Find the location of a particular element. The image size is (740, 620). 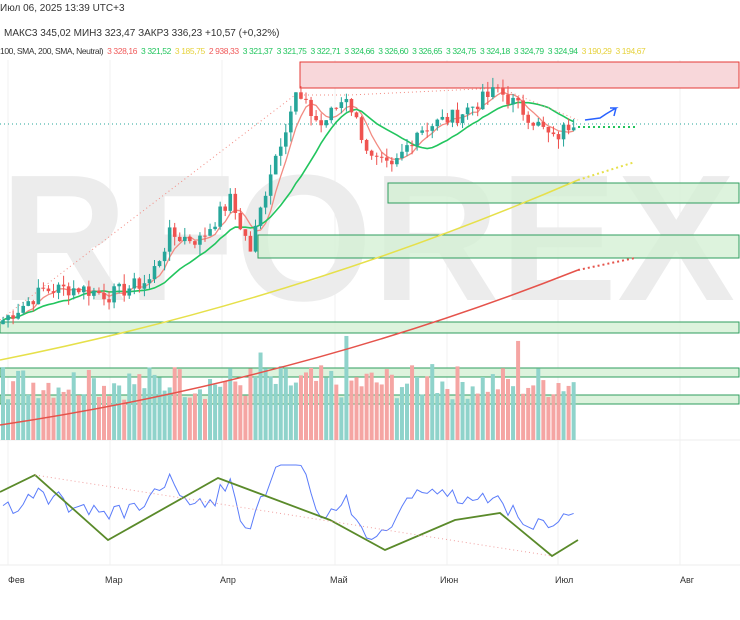

oscillator-zigzag is located at coordinates (289, 515).